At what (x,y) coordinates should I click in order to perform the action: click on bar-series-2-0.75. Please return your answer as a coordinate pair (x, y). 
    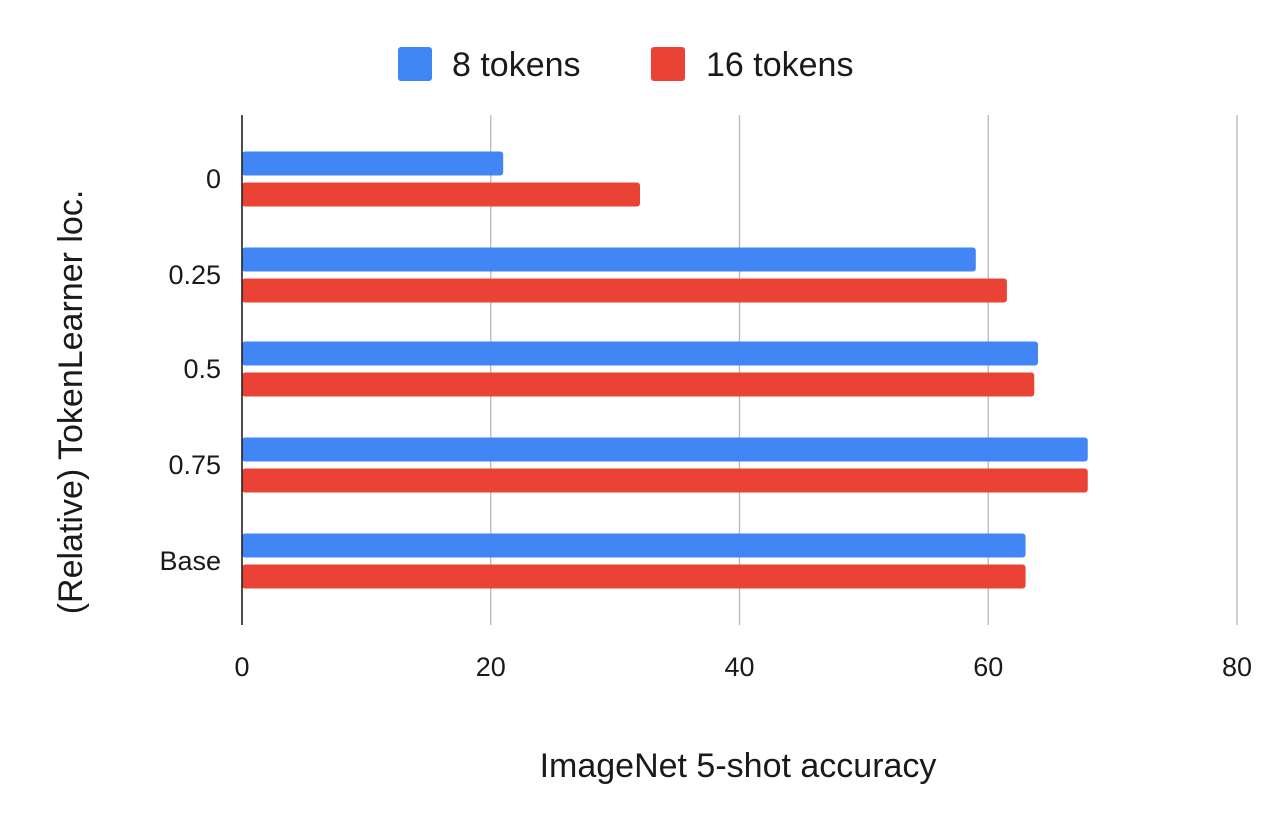
    Looking at the image, I should click on (665, 480).